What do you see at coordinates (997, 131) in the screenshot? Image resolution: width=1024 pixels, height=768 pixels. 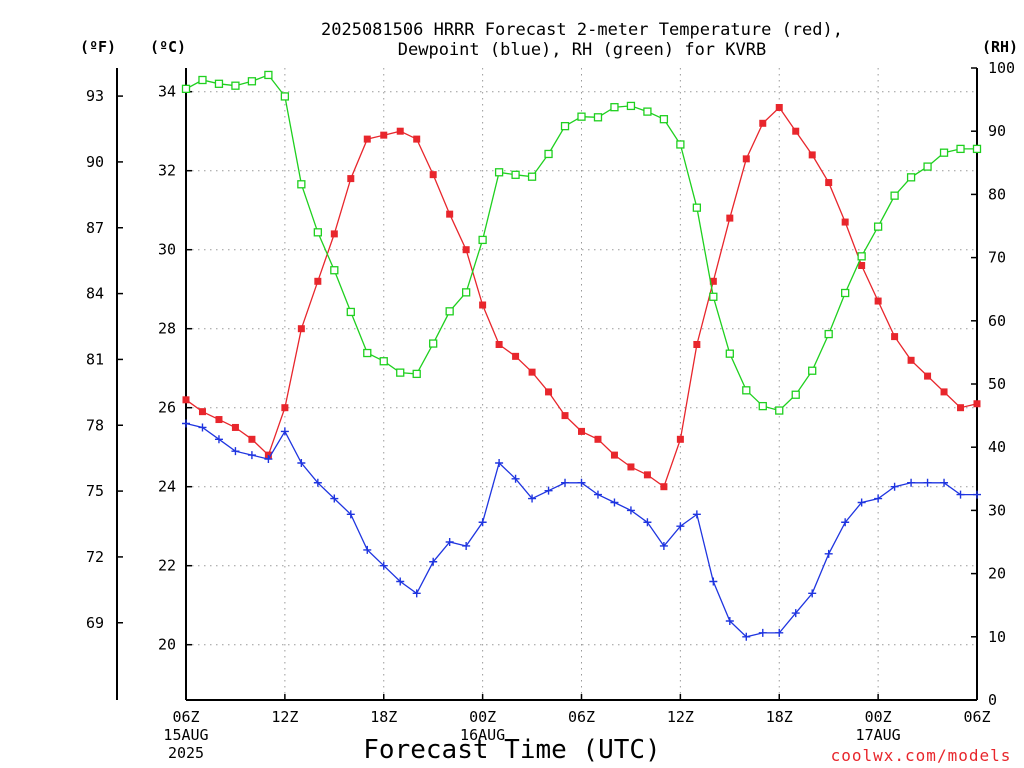 I see `rh-tick-label: 90` at bounding box center [997, 131].